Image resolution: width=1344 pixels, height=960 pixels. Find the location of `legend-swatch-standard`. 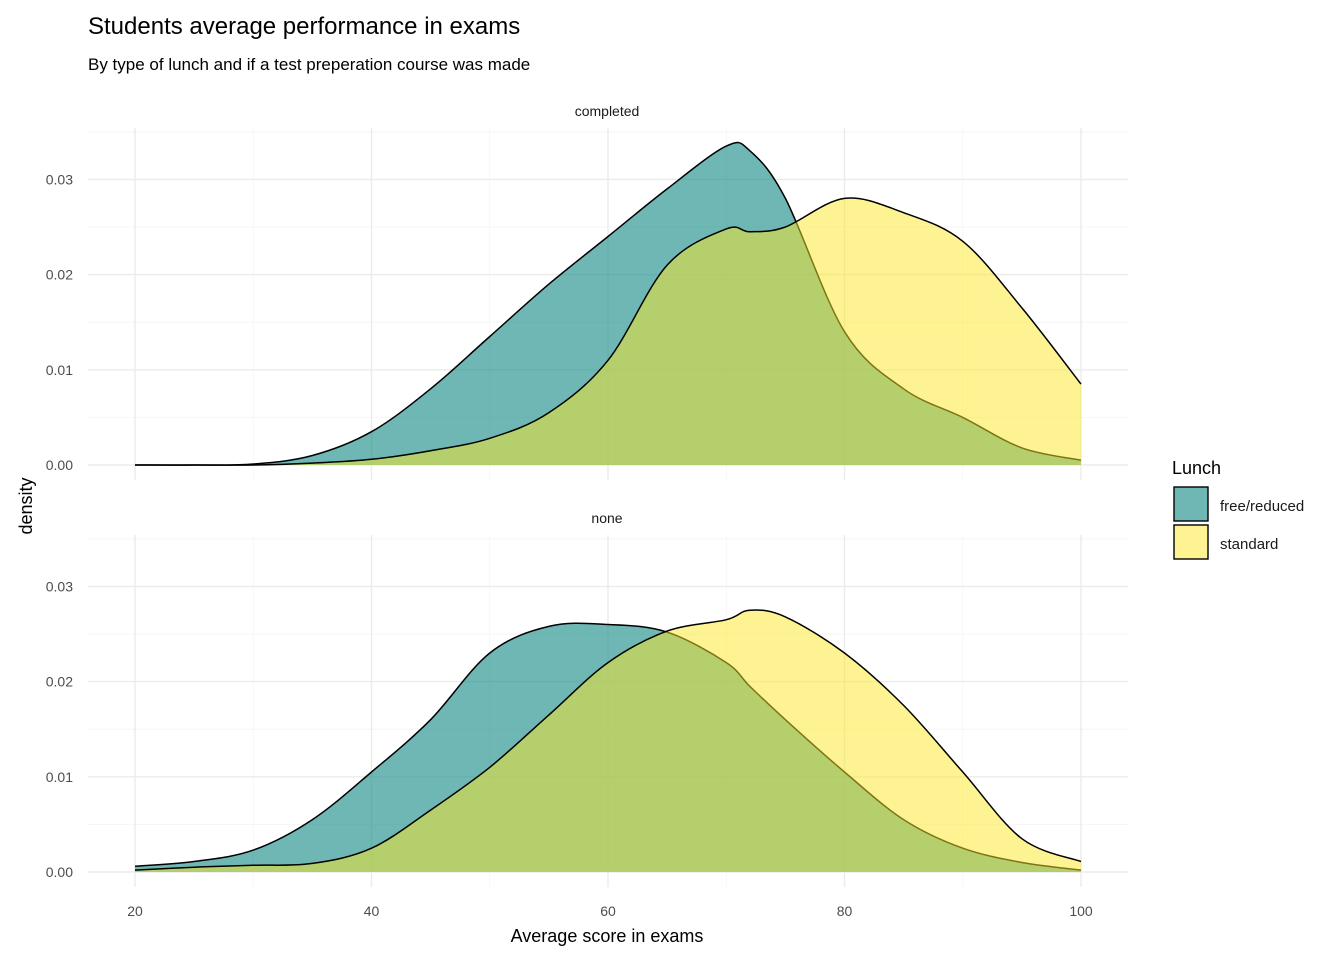

legend-swatch-standard is located at coordinates (1191, 542).